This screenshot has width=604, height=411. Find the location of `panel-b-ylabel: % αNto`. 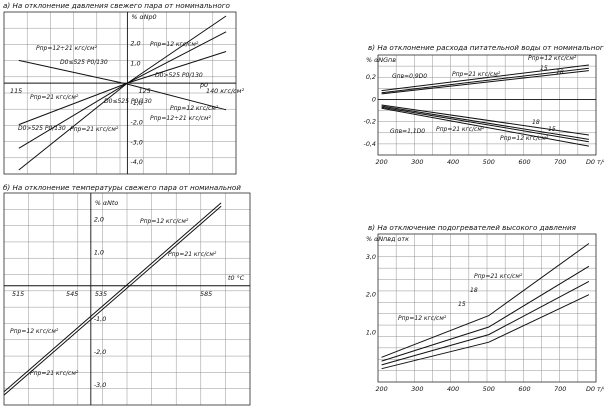

panel-b-ylabel: % αNto is located at coordinates (107, 203).